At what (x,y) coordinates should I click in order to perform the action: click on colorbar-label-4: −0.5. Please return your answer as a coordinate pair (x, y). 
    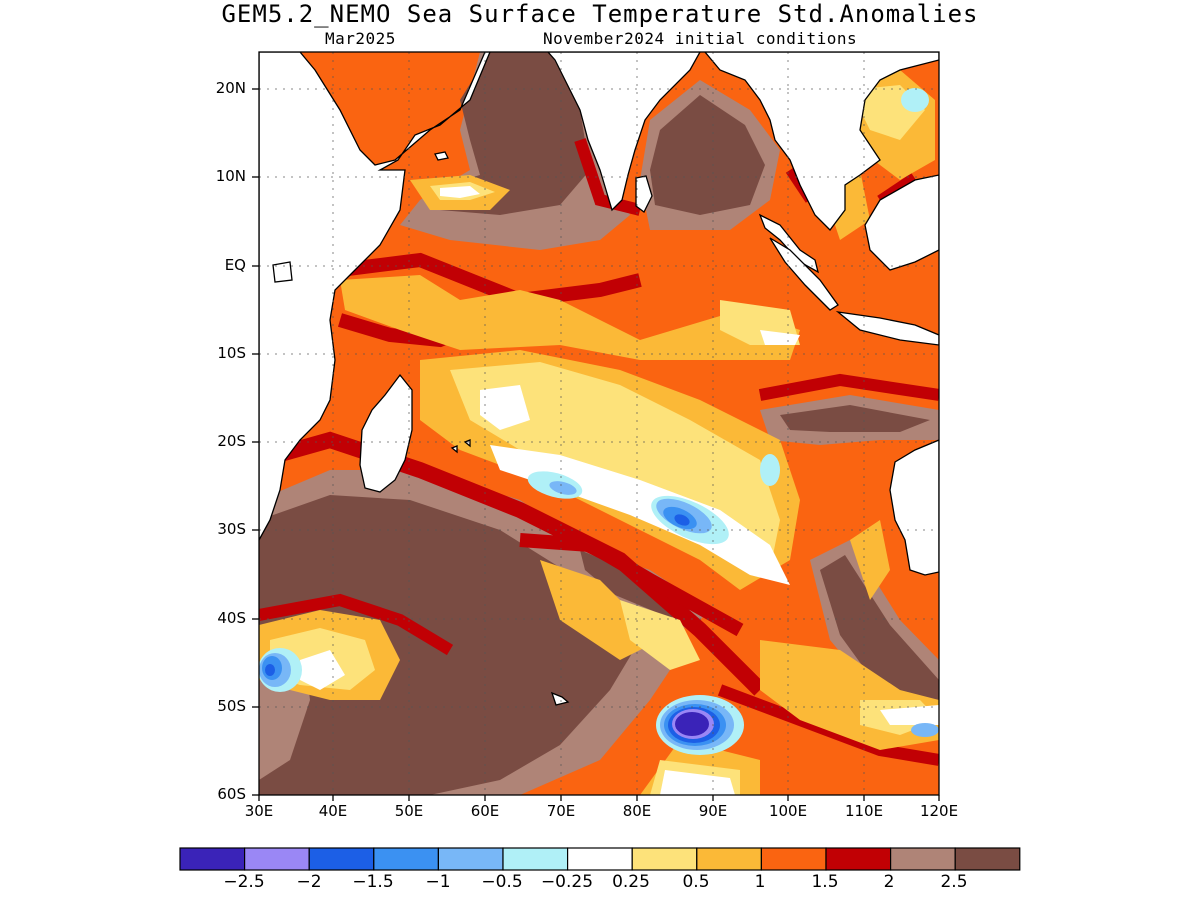
    Looking at the image, I should click on (502, 882).